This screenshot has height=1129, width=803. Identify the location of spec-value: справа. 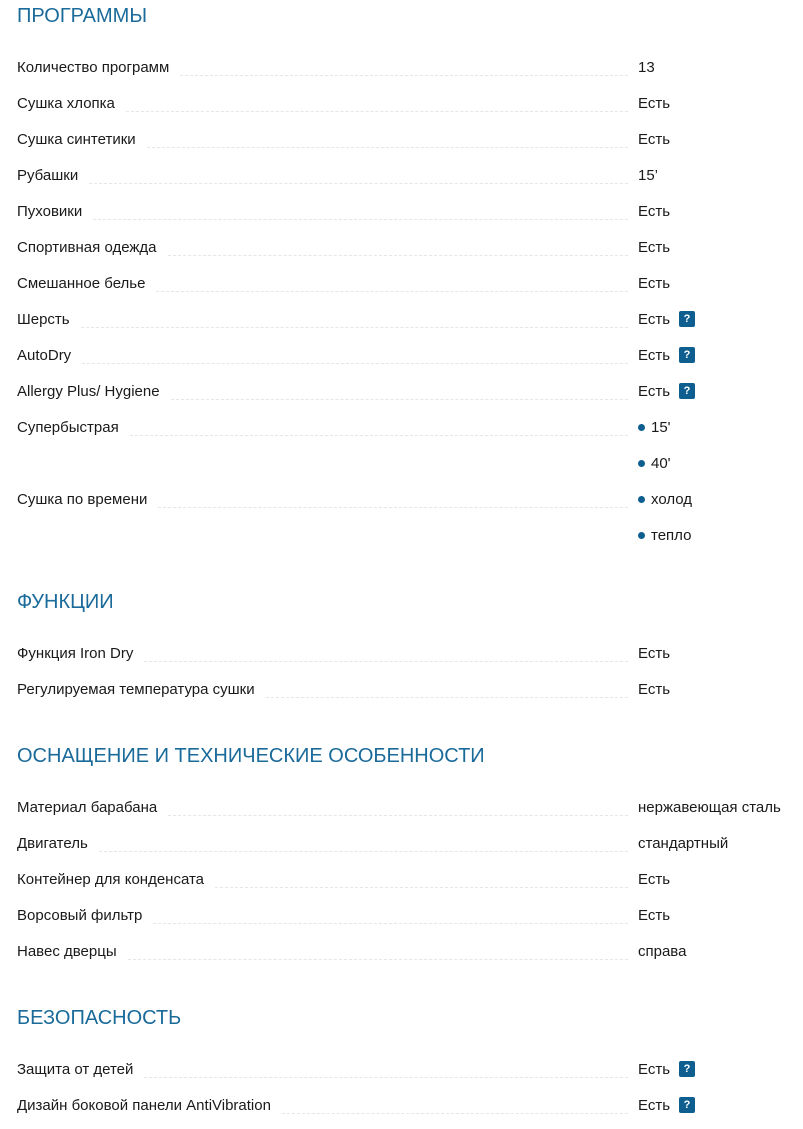
(662, 951).